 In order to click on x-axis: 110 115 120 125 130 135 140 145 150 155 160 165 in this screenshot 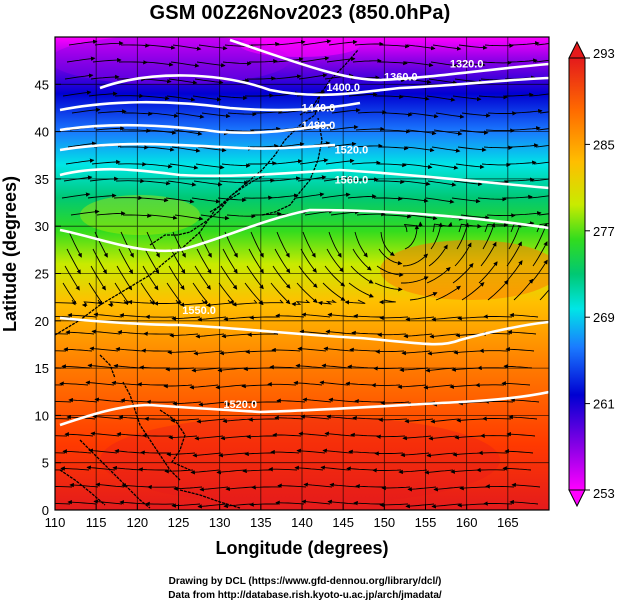, I will do `click(282, 517)`.